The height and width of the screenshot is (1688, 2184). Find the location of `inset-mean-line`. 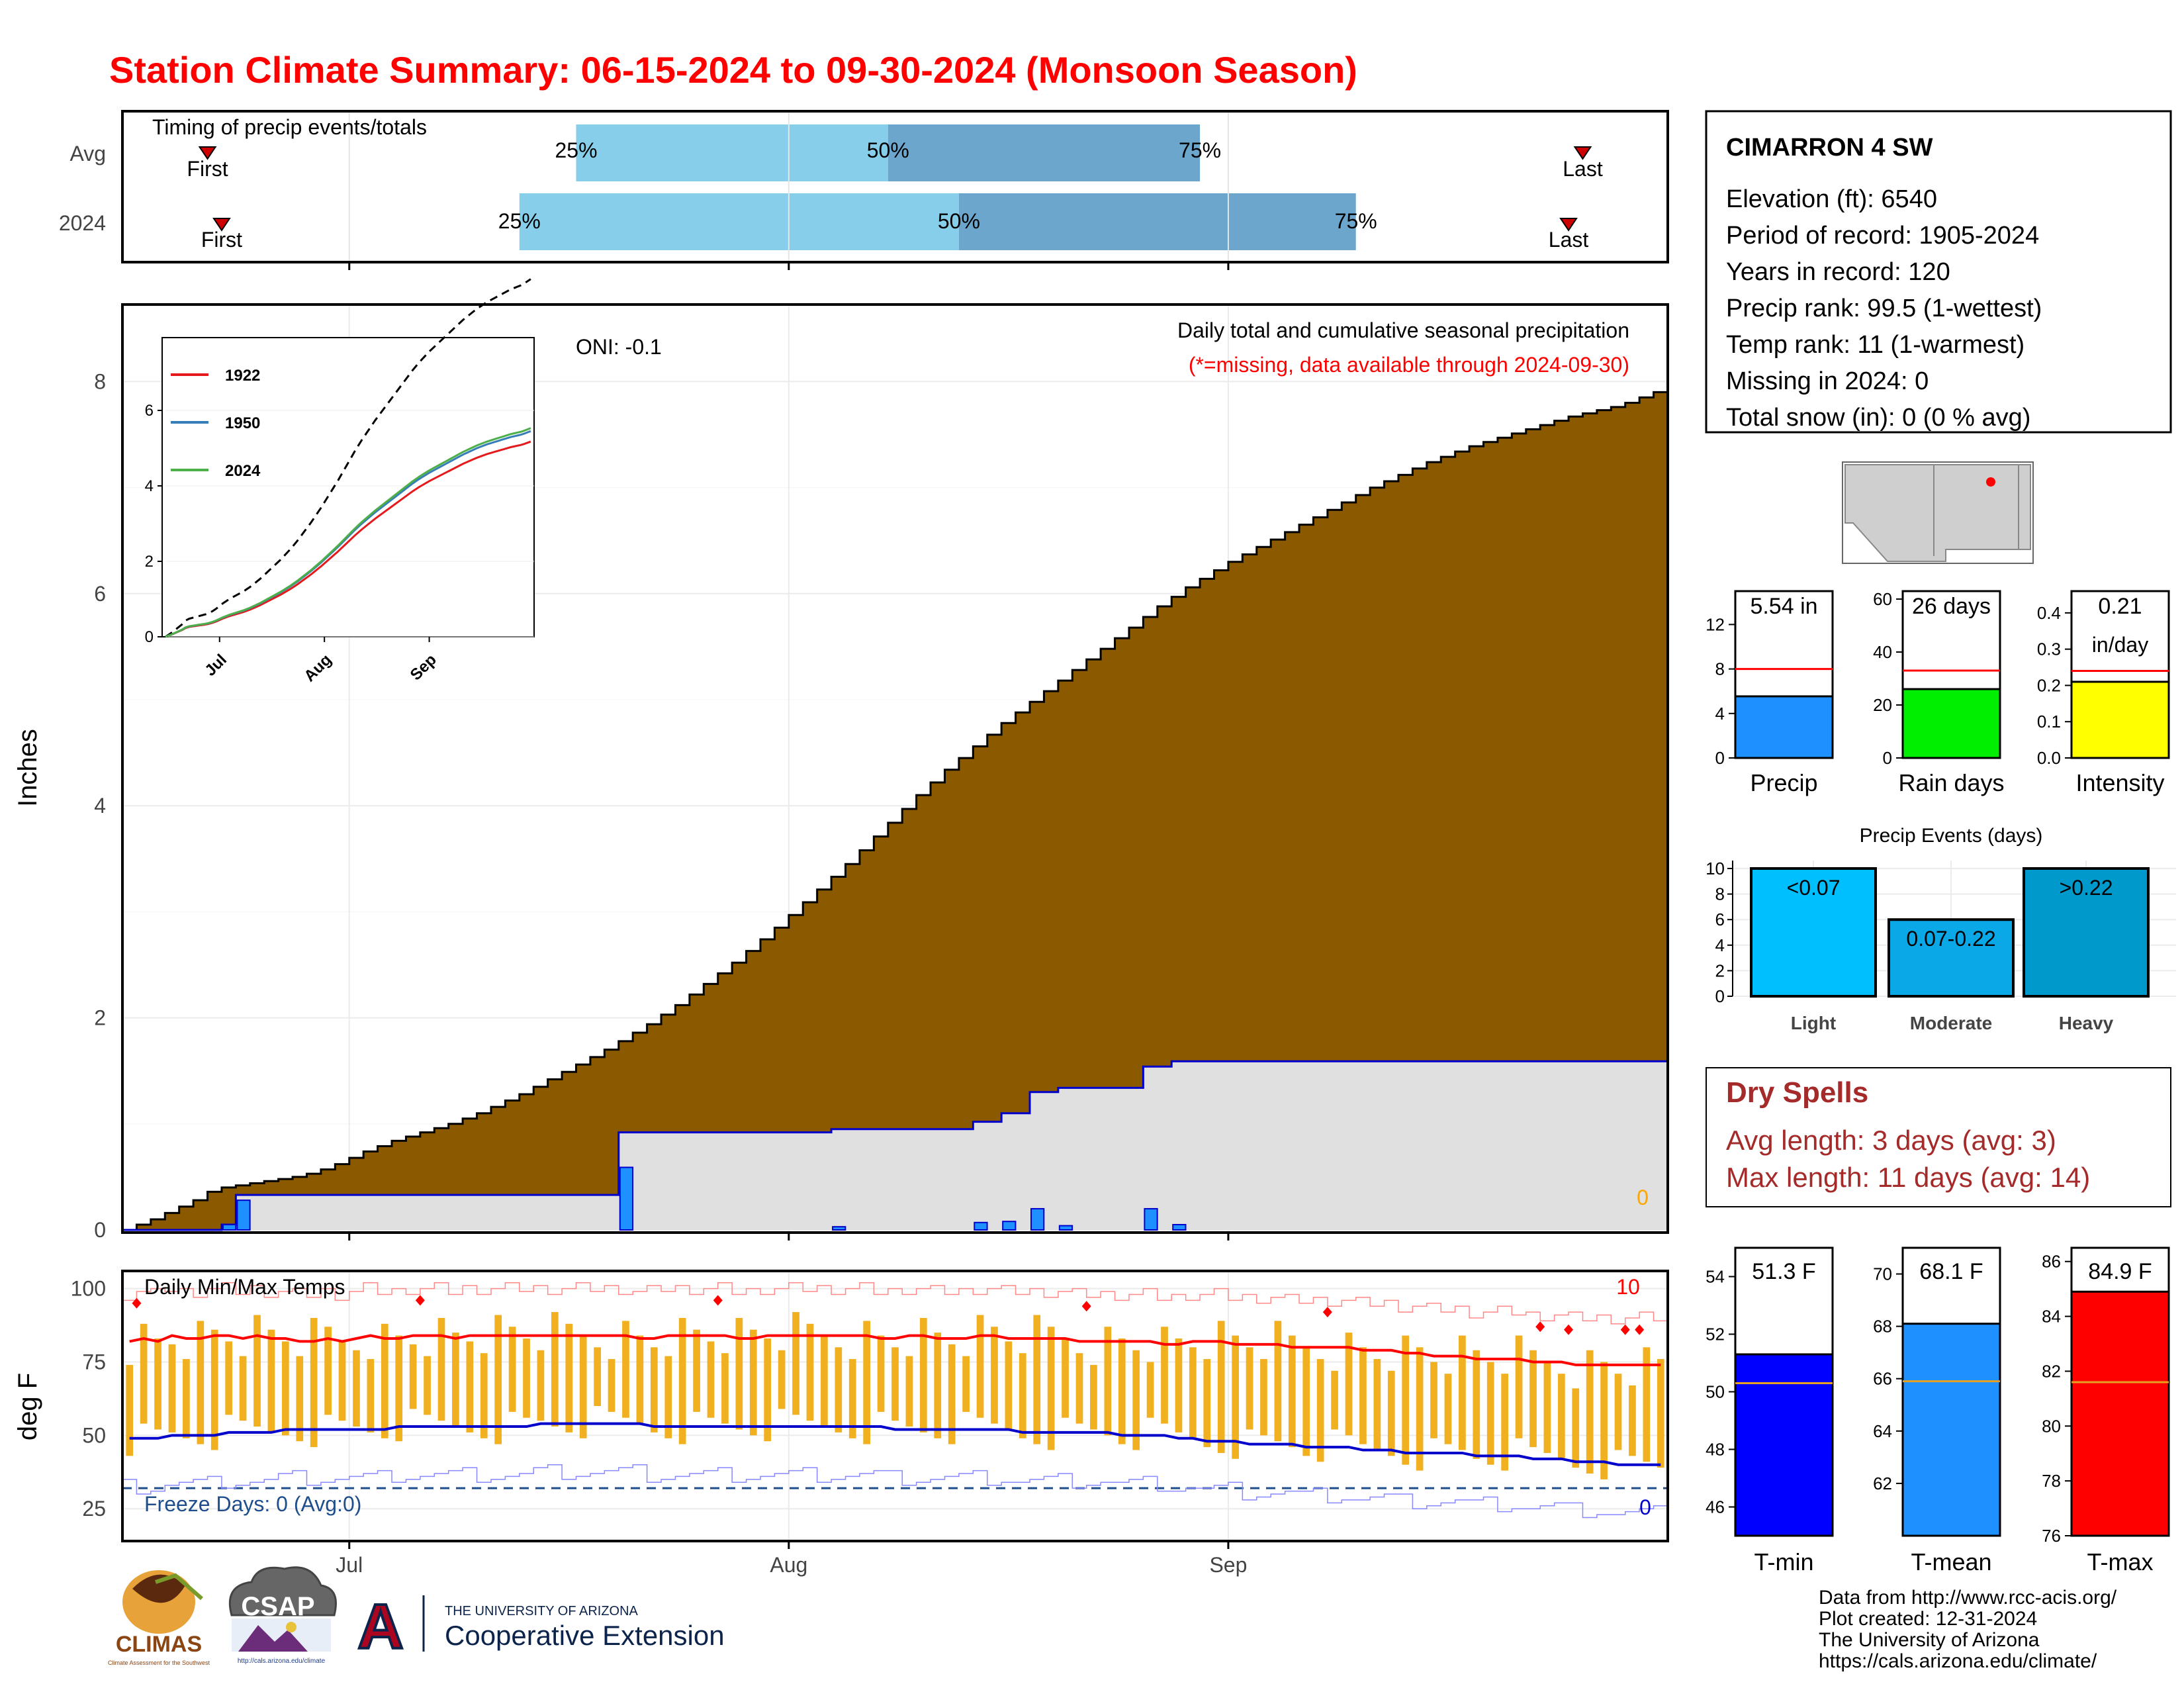

inset-mean-line is located at coordinates (348, 458).